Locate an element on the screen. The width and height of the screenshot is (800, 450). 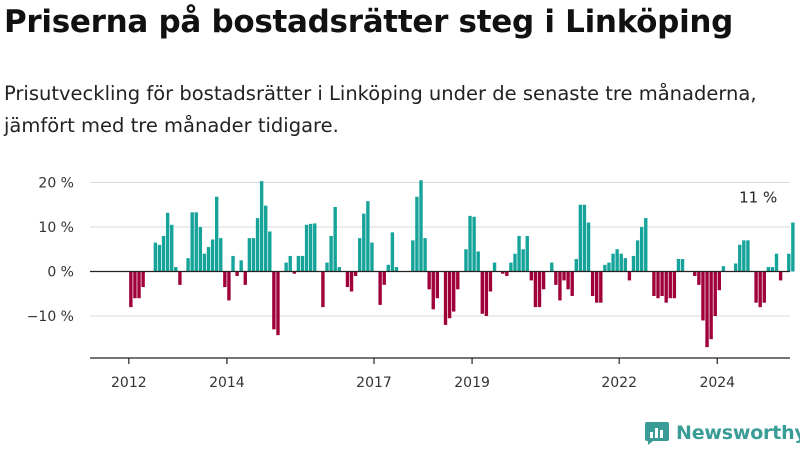
x-tick-label: 2022 is located at coordinates (619, 383).